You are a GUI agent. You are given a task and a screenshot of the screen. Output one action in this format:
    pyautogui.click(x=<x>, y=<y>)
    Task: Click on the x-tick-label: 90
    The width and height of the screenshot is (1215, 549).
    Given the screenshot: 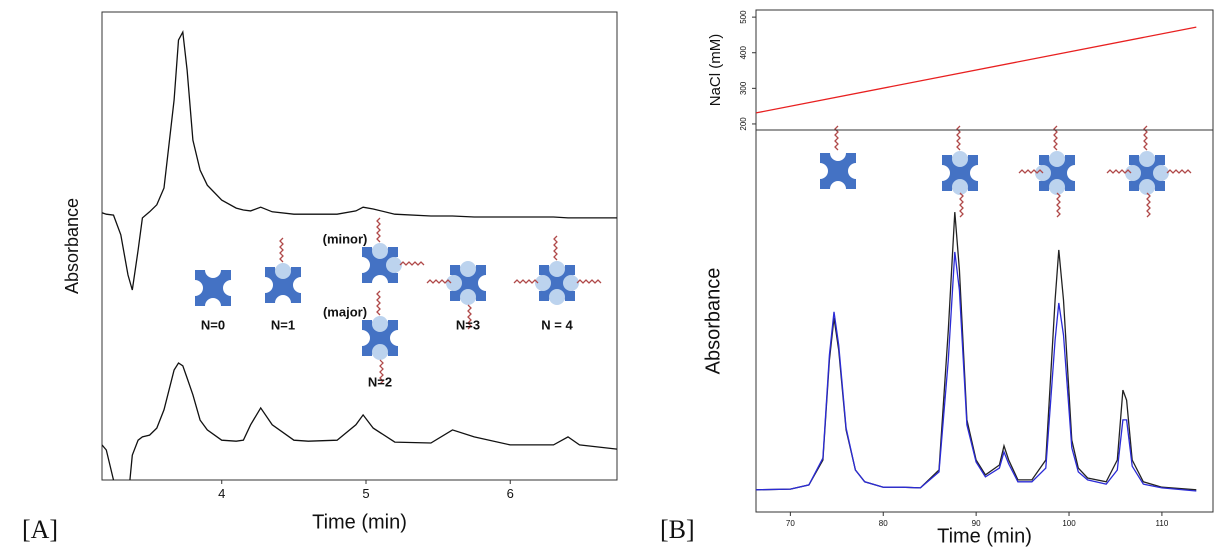 What is the action you would take?
    pyautogui.click(x=976, y=523)
    